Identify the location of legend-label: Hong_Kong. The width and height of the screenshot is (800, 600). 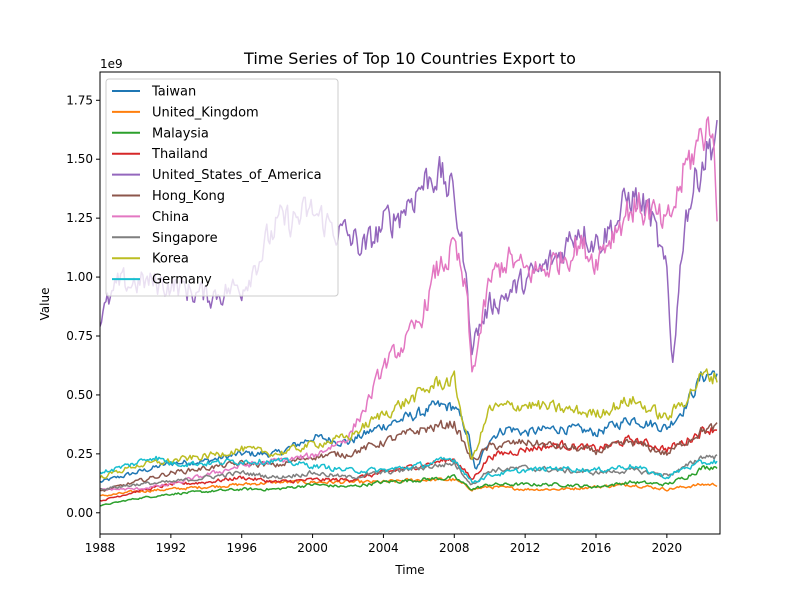
(188, 196).